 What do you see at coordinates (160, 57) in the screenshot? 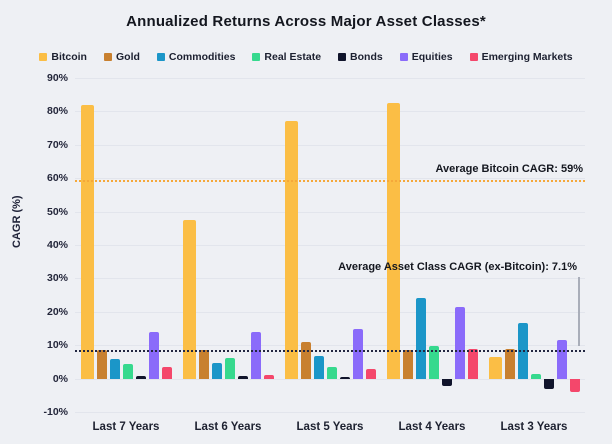
I see `legend-swatch-commodities-icon` at bounding box center [160, 57].